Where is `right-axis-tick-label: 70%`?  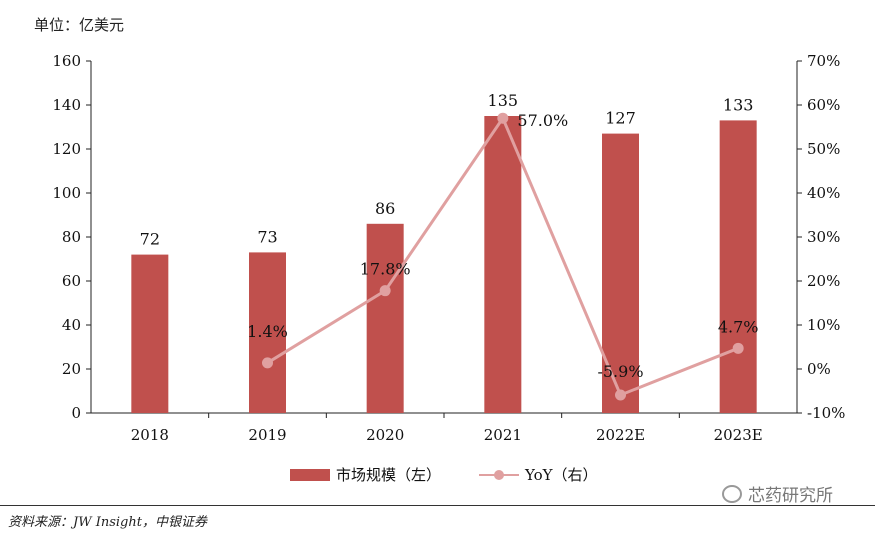 right-axis-tick-label: 70% is located at coordinates (823, 61).